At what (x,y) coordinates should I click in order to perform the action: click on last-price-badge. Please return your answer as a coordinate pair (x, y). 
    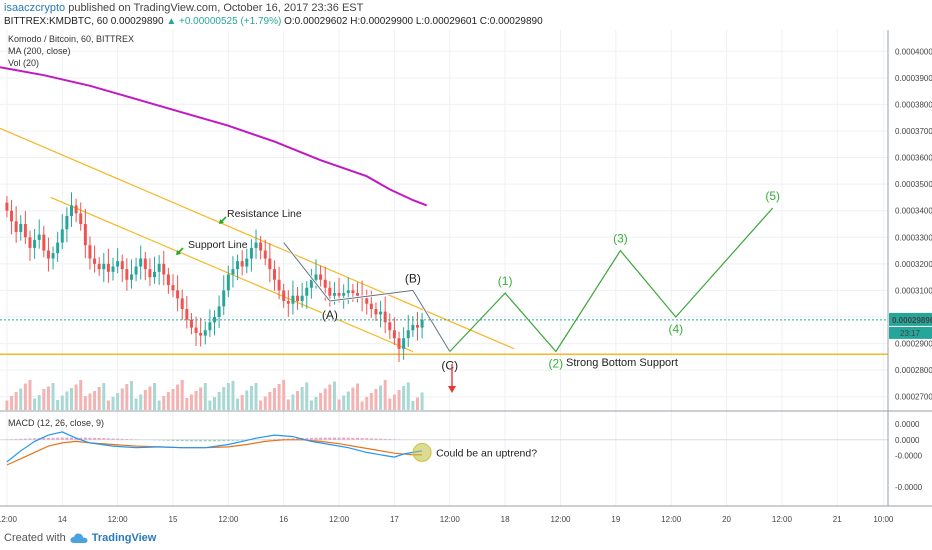
    Looking at the image, I should click on (910, 319).